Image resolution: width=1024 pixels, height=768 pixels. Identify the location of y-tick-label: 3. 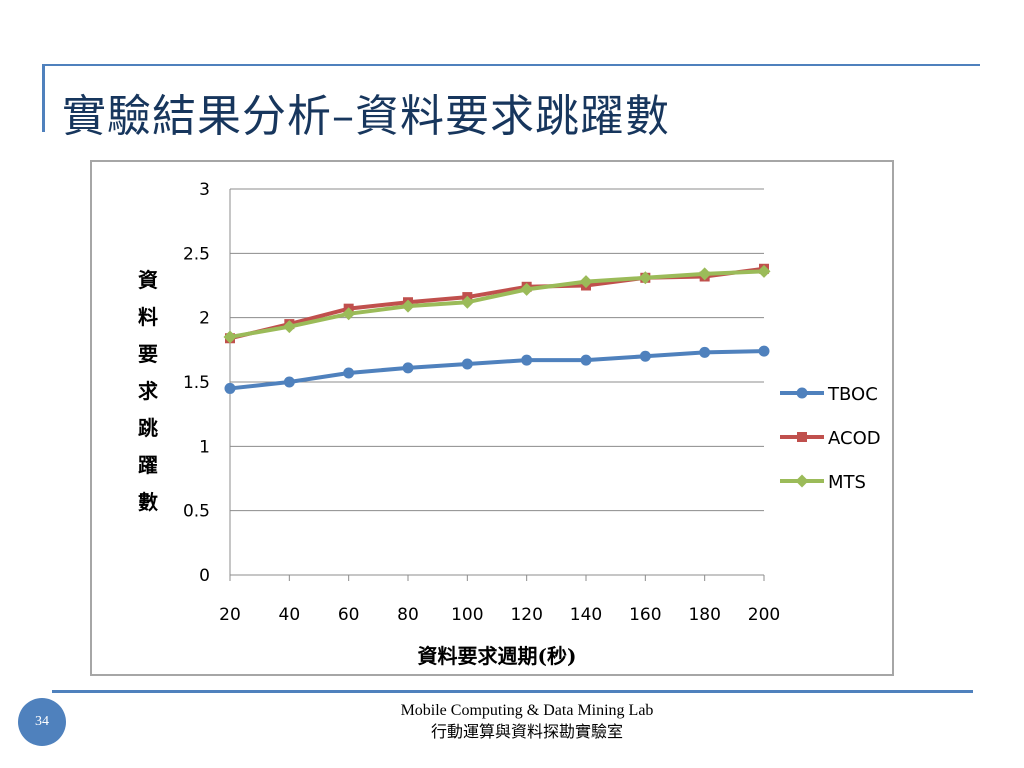
(204, 190).